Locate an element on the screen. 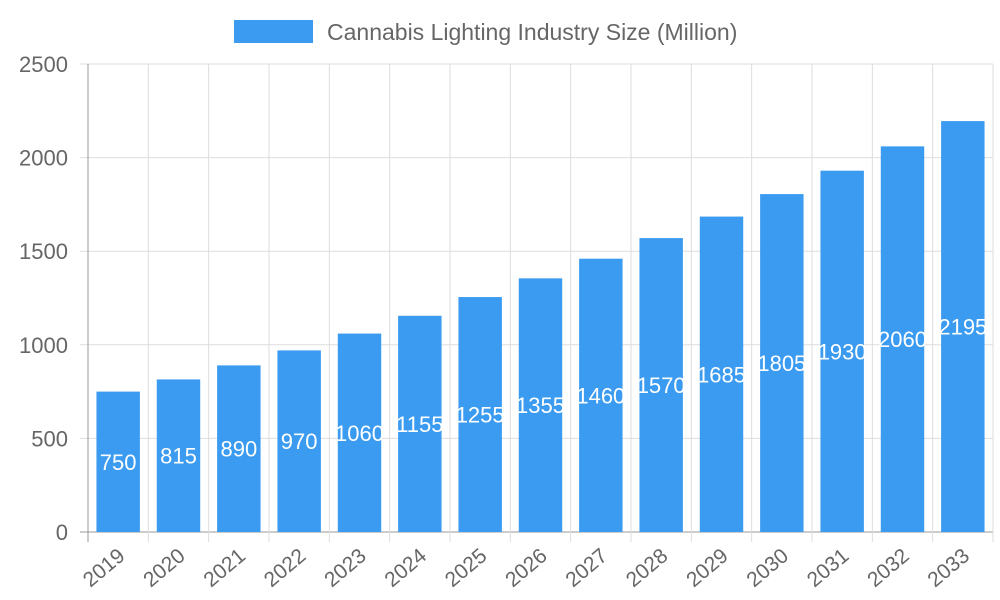  x-tick-label: 2024 is located at coordinates (405, 568).